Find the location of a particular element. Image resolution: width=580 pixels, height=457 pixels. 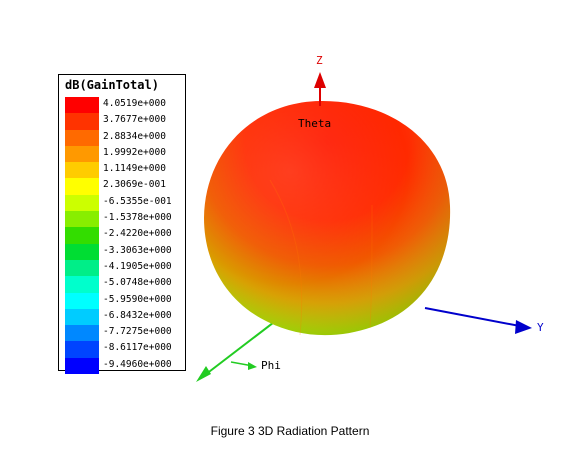

theta-label: Theta is located at coordinates (314, 123).